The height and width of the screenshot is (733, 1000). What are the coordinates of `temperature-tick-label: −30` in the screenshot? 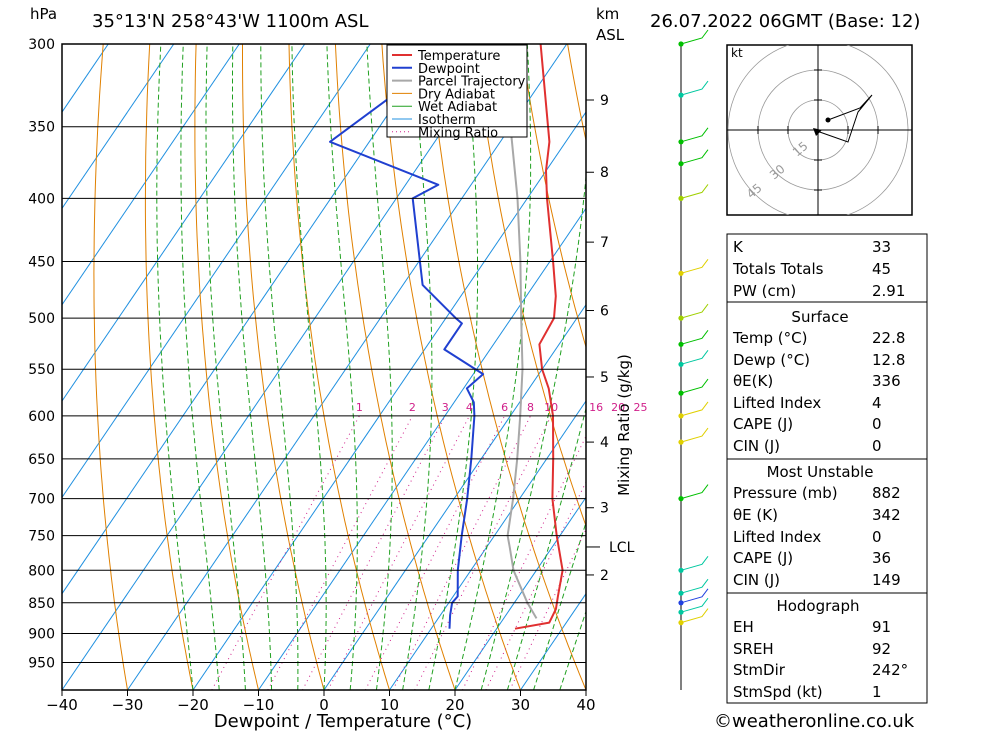 It's located at (128, 705).